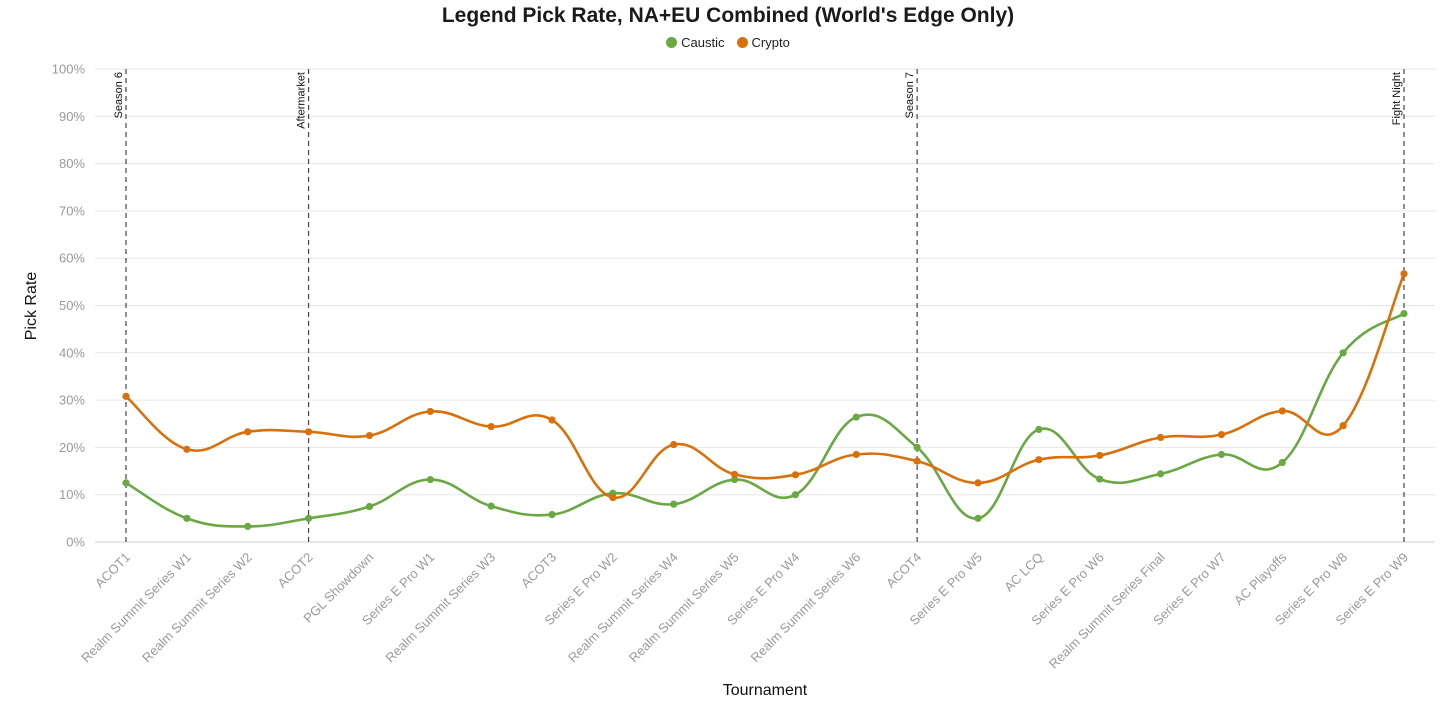  Describe the element at coordinates (294, 570) in the screenshot. I see `x-tick-label: ACOT2` at that location.